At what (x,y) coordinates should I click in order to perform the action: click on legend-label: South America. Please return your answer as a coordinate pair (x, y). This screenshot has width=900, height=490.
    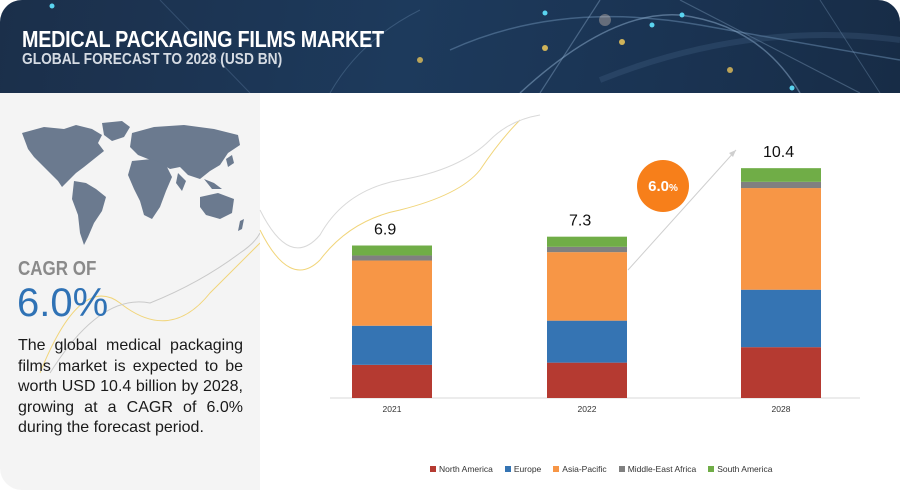
    Looking at the image, I should click on (745, 469).